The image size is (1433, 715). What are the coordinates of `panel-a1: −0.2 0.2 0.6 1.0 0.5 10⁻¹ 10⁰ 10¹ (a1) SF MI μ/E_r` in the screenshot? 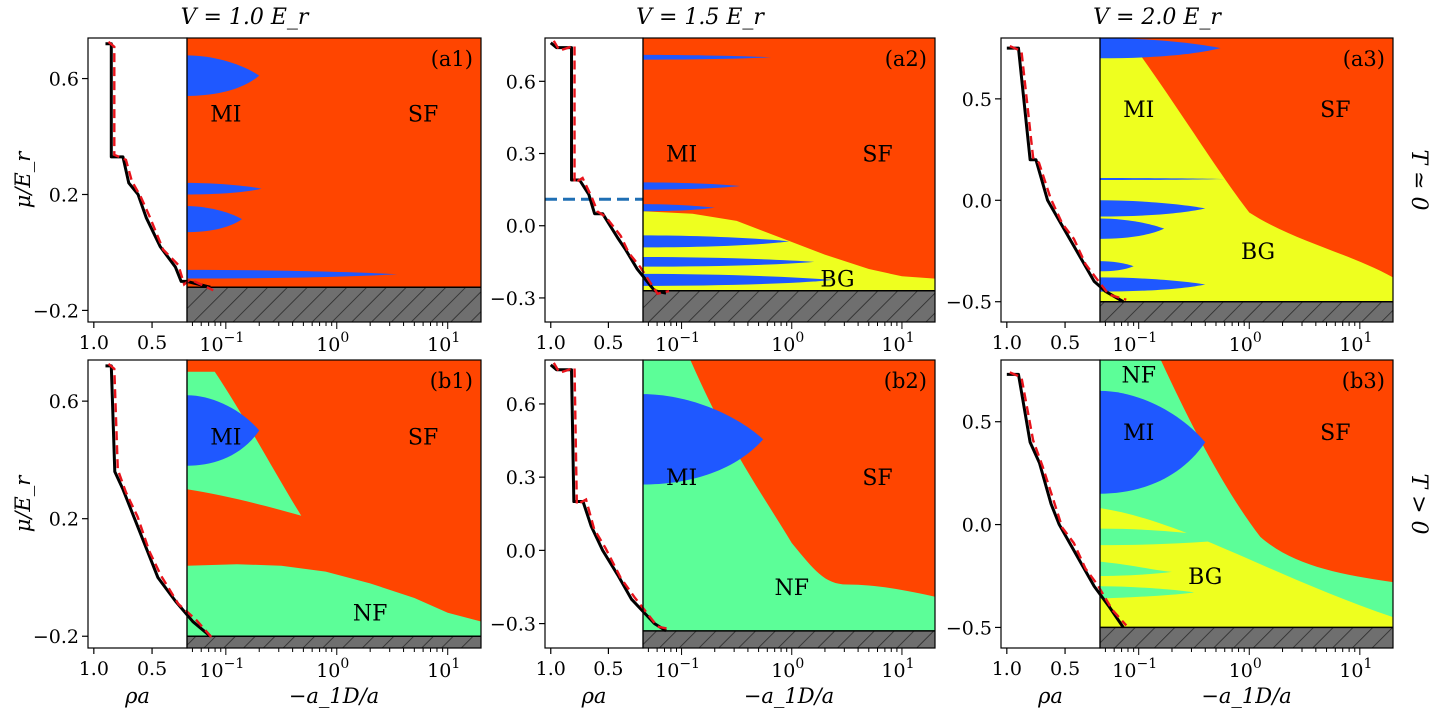 It's located at (246, 196).